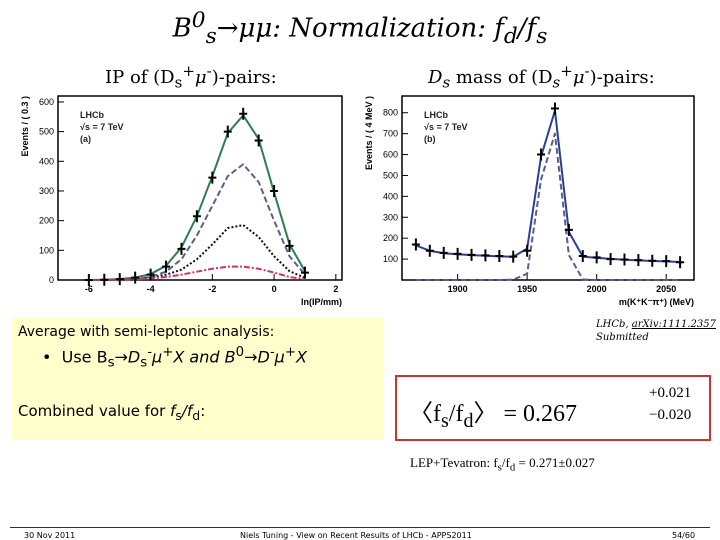  I want to click on combined-part: d, so click(196, 415).